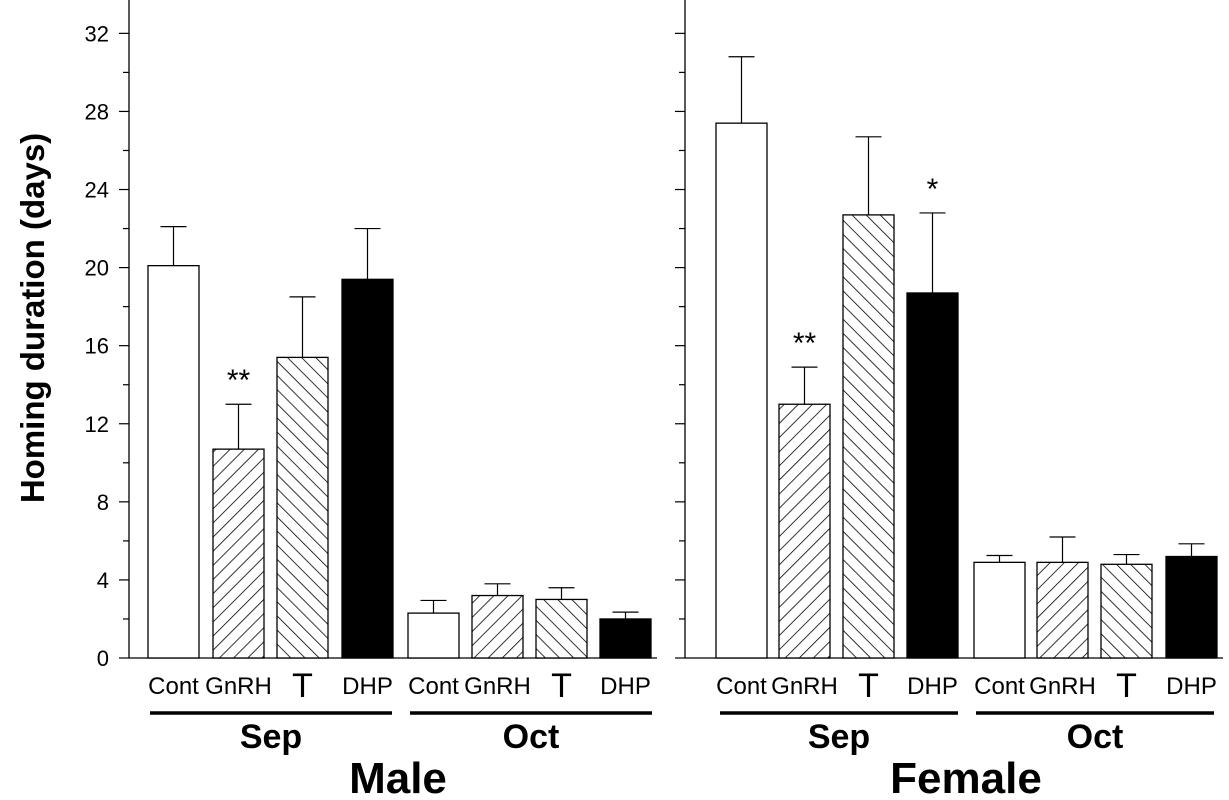  Describe the element at coordinates (497, 626) in the screenshot. I see `male-oct-gnrh-bar` at that location.